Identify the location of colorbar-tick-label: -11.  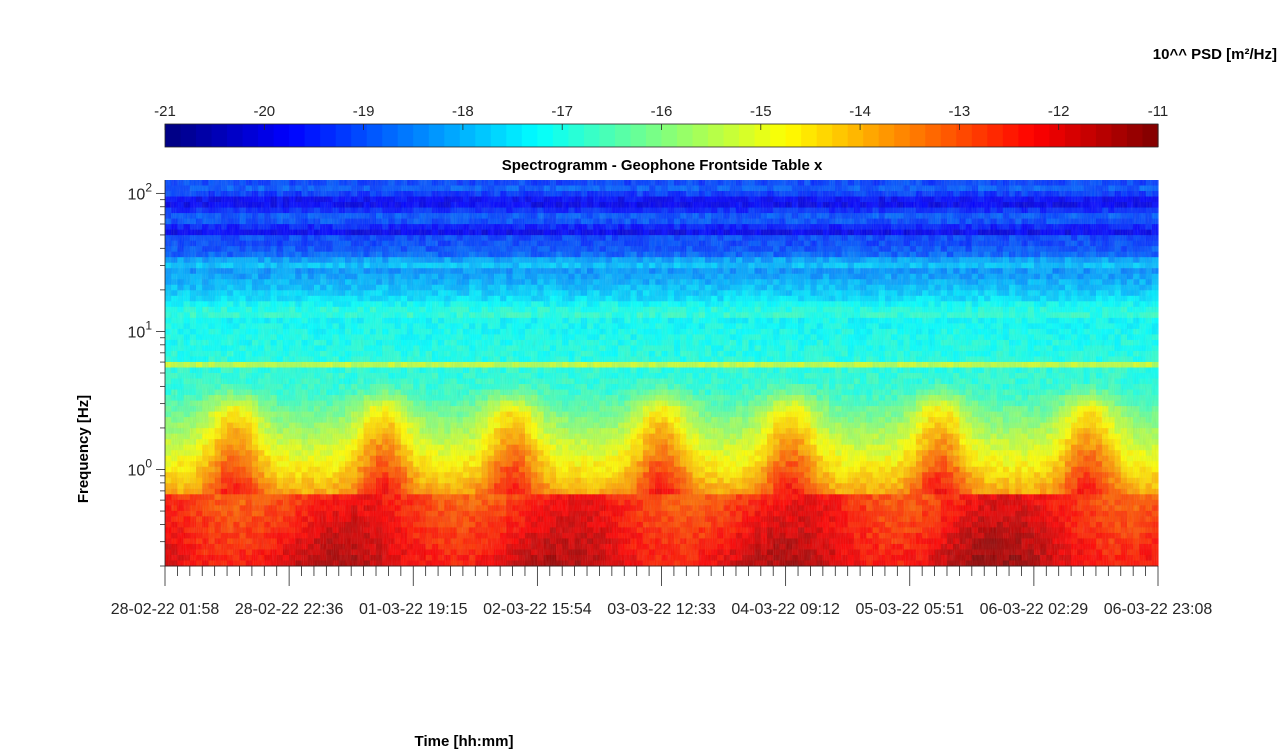
(1158, 111).